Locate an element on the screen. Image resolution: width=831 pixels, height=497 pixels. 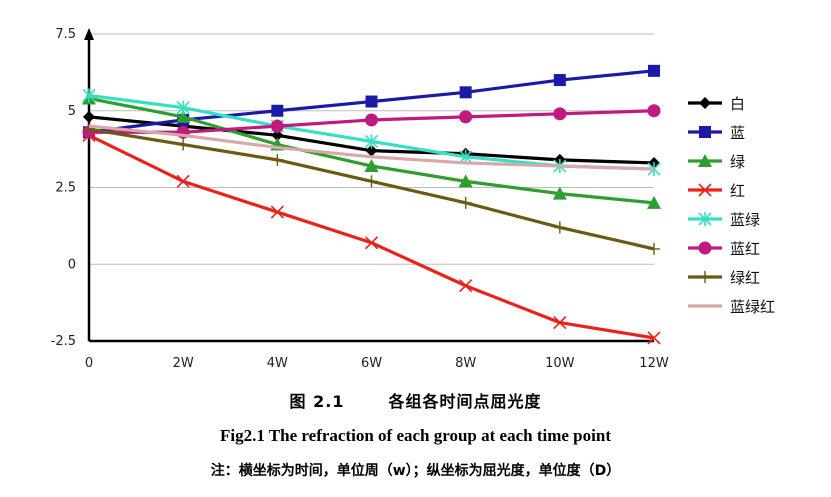
y-tick-label: 7.5 is located at coordinates (65, 34).